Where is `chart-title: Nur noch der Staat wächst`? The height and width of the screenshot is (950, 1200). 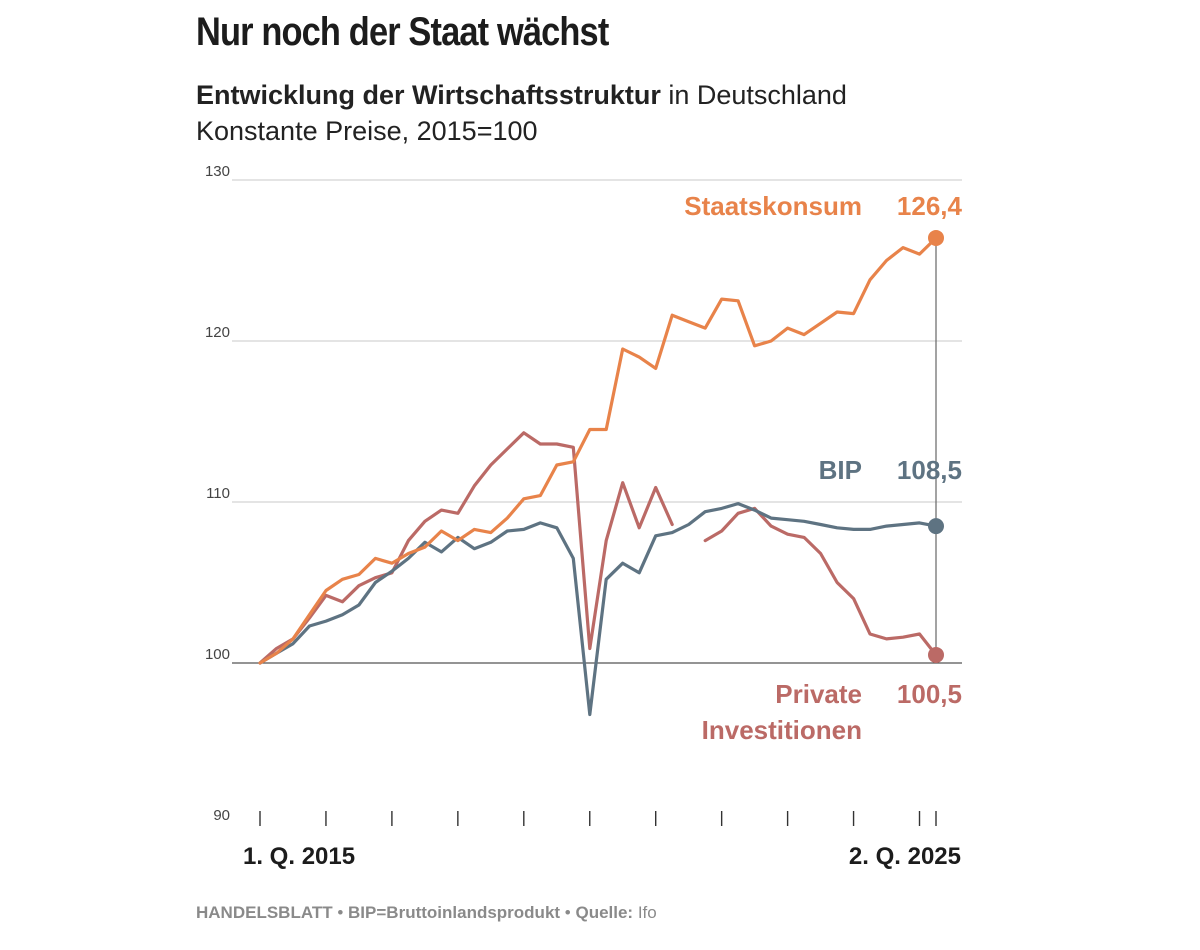
chart-title: Nur noch der Staat wächst is located at coordinates (402, 32).